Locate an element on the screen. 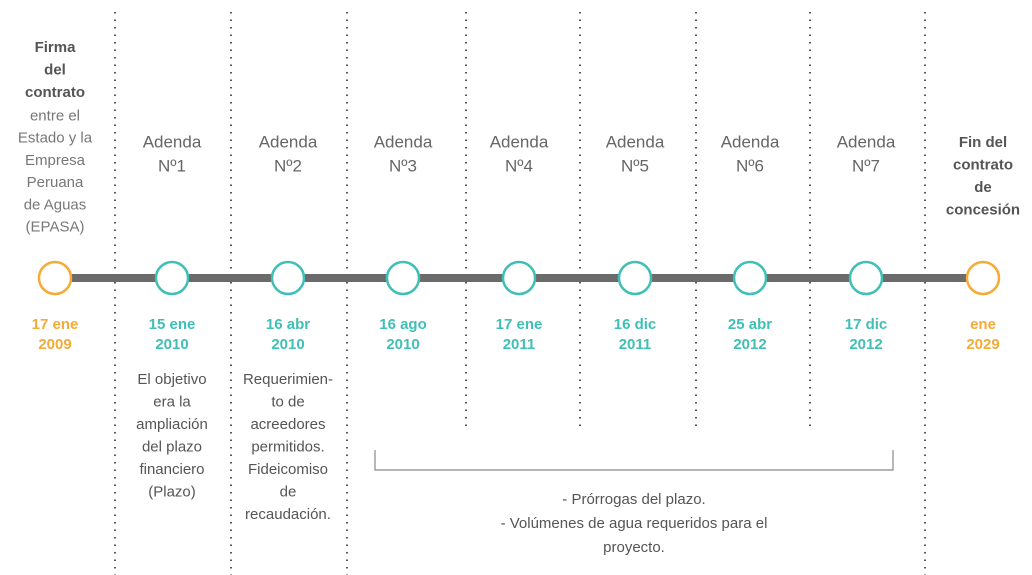 This screenshot has height=575, width=1032. heading: Nº4 is located at coordinates (519, 165).